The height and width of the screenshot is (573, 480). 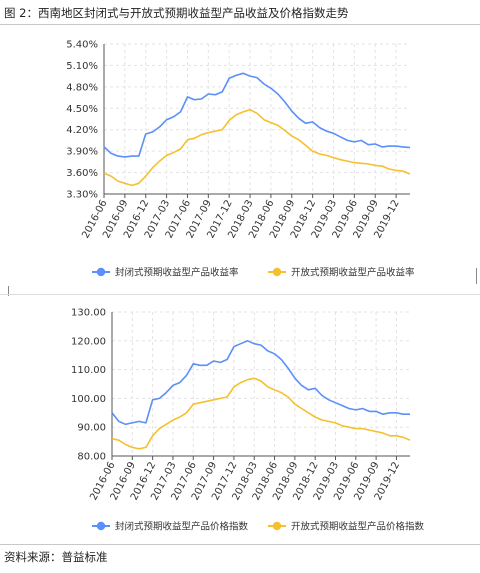 What do you see at coordinates (358, 527) in the screenshot?
I see `legend-label: 开放式预期收益型产品价格指数` at bounding box center [358, 527].